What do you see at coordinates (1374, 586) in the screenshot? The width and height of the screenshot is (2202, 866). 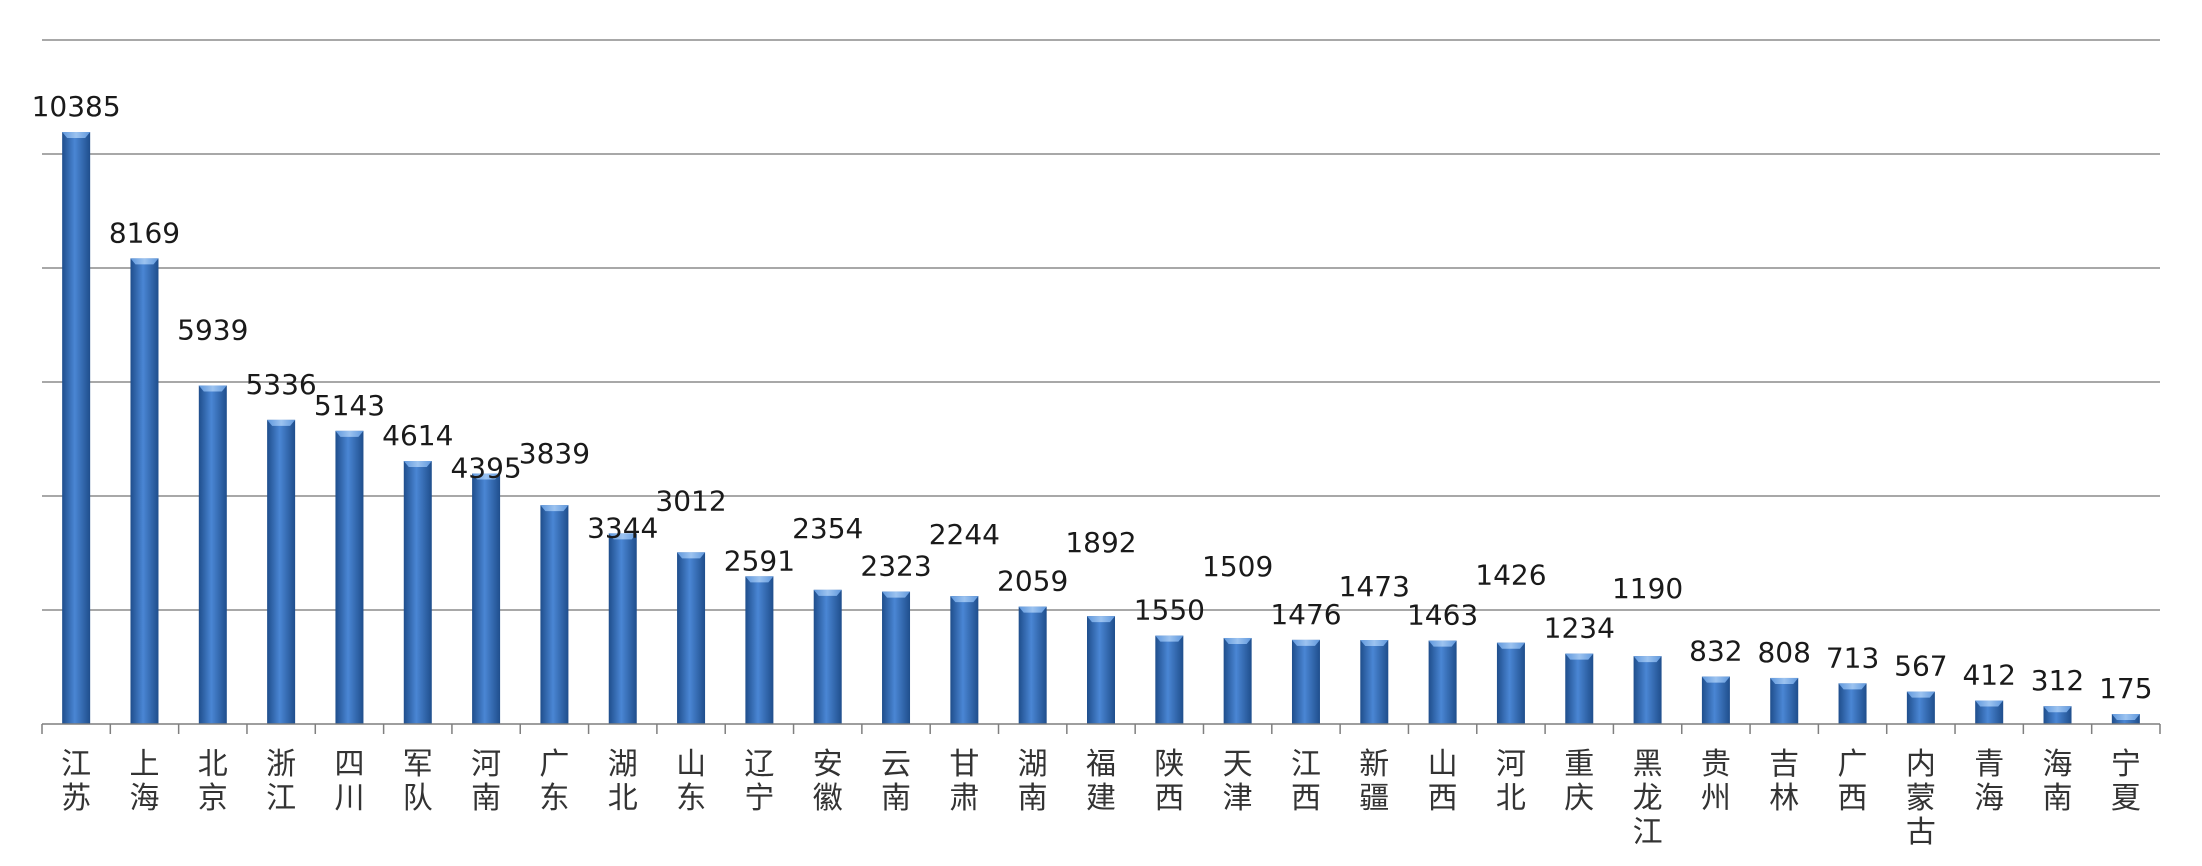 I see `data-label: 1473` at bounding box center [1374, 586].